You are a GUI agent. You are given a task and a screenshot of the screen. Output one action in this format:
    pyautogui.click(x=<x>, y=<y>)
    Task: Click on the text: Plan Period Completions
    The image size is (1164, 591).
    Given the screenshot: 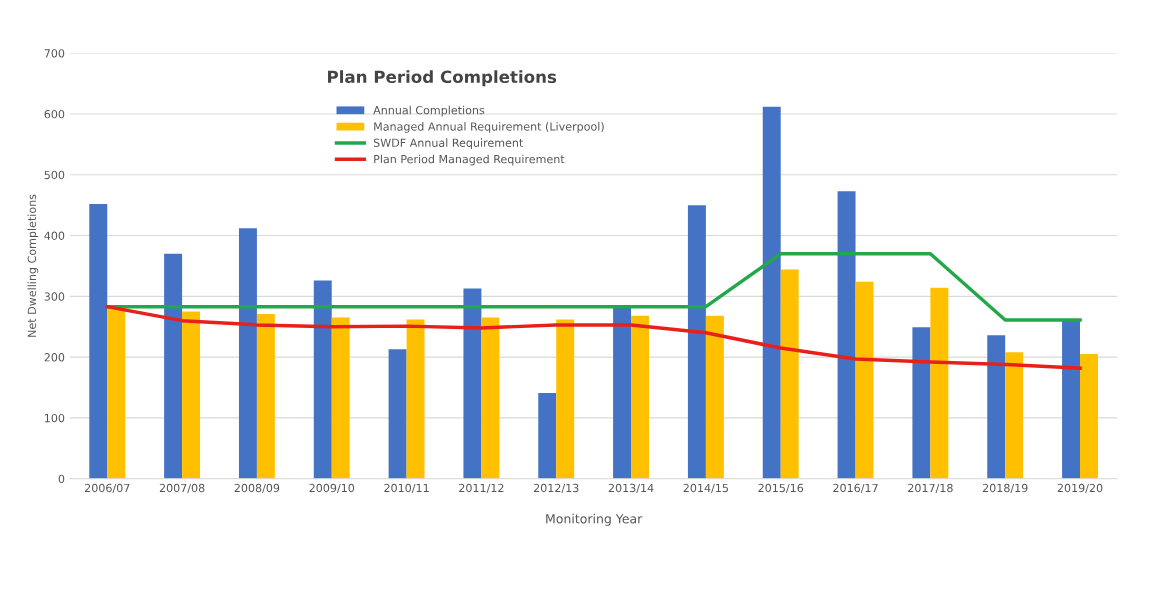 What is the action you would take?
    pyautogui.click(x=442, y=78)
    